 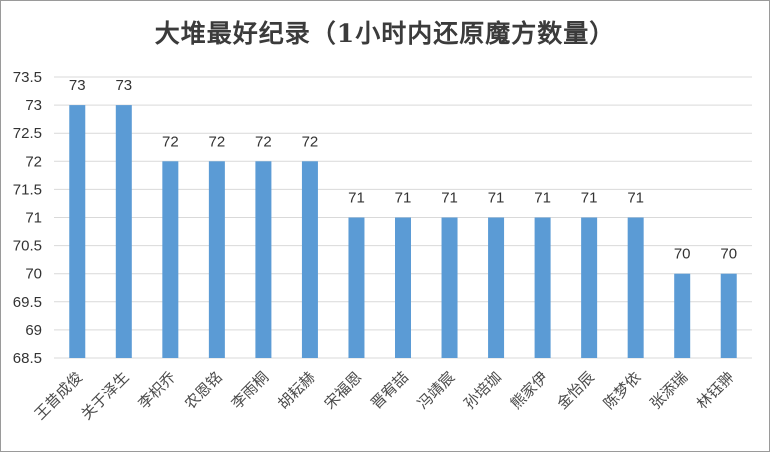 What do you see at coordinates (27, 133) in the screenshot?
I see `y-tick-label: 72.5` at bounding box center [27, 133].